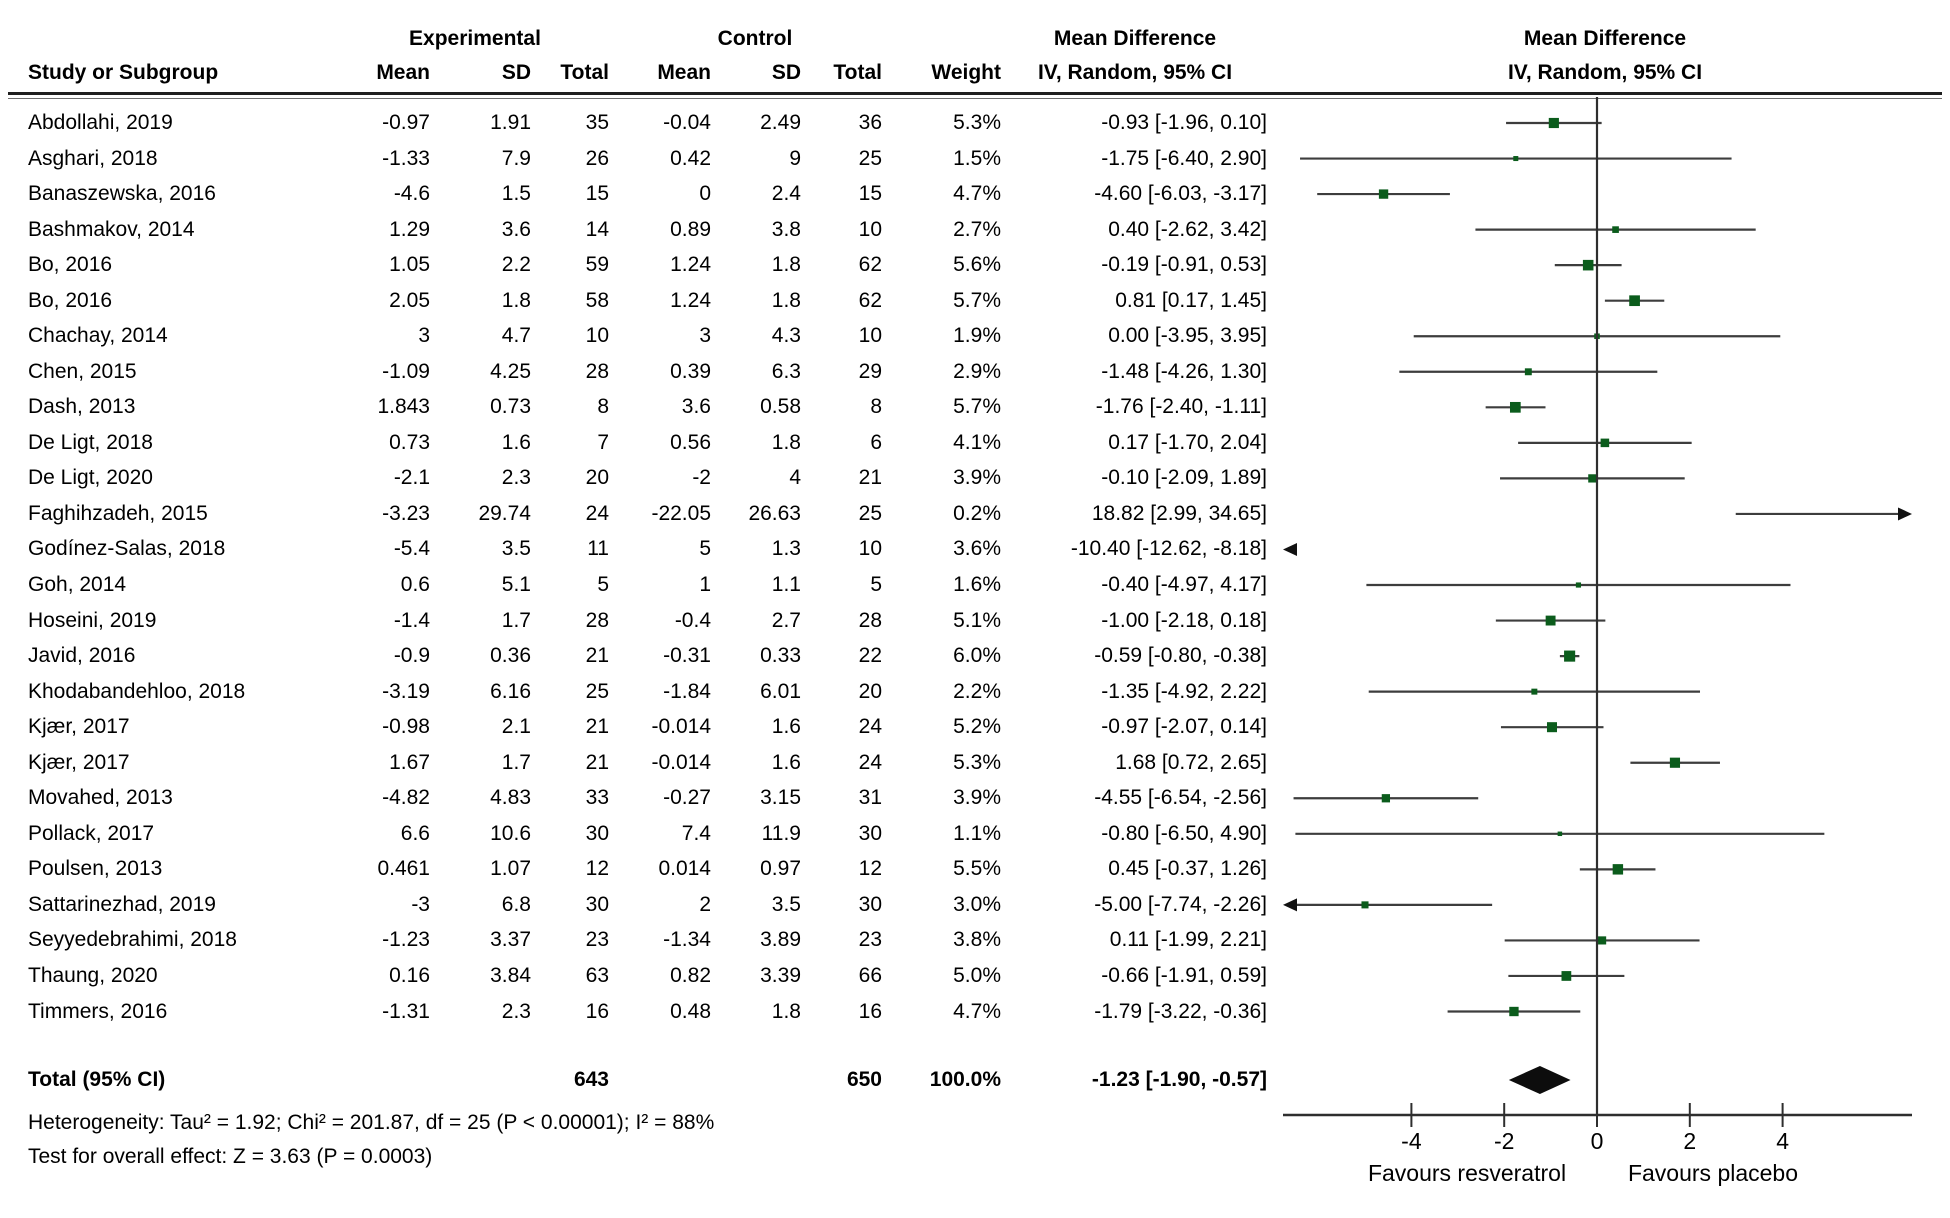  I want to click on study-exp-mean: -0.98, so click(406, 726).